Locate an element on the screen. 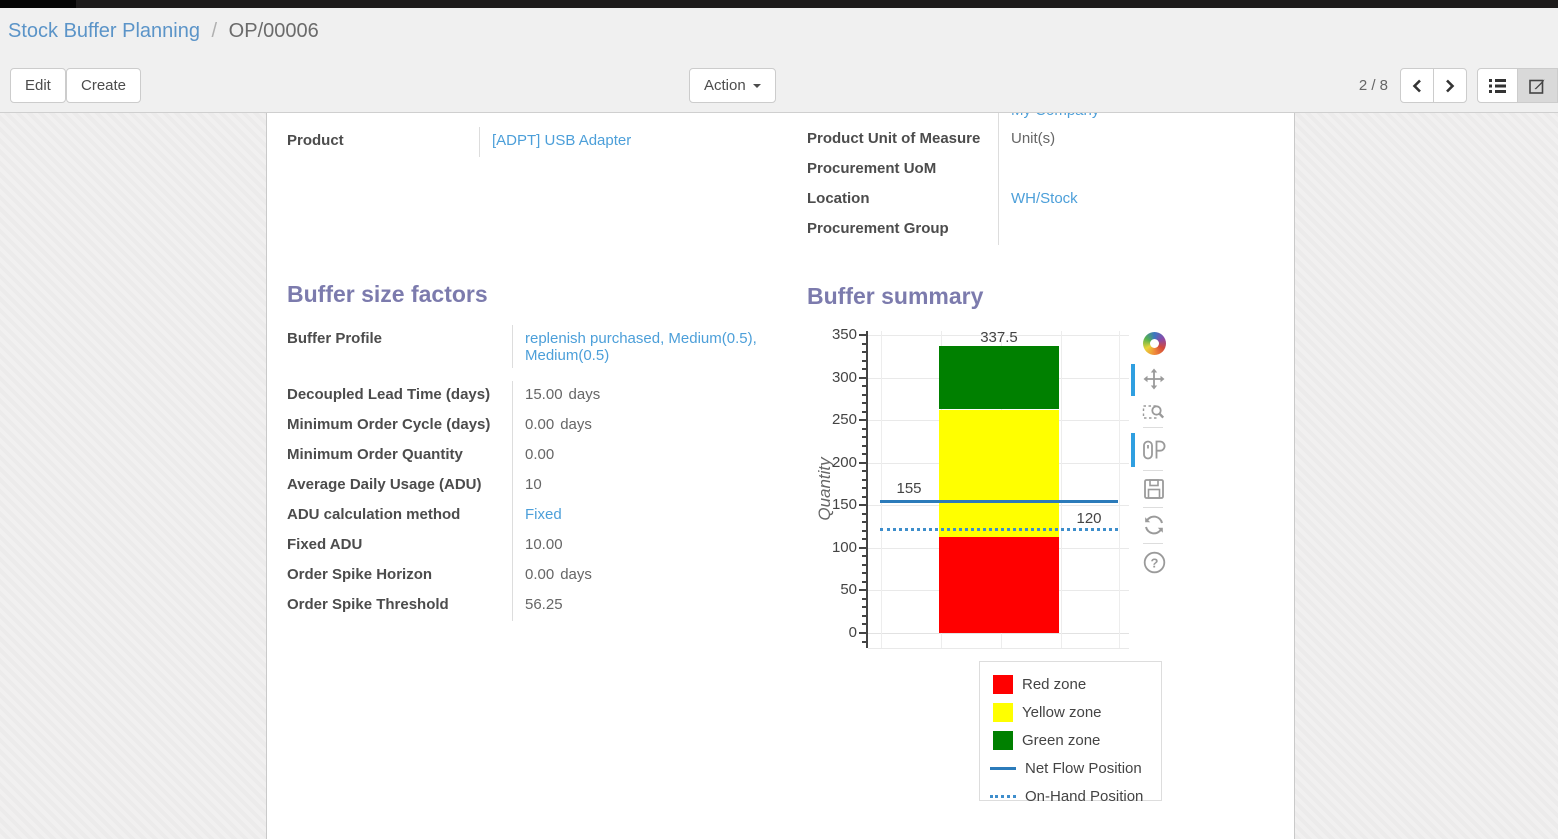  form-view-icon is located at coordinates (1537, 86).